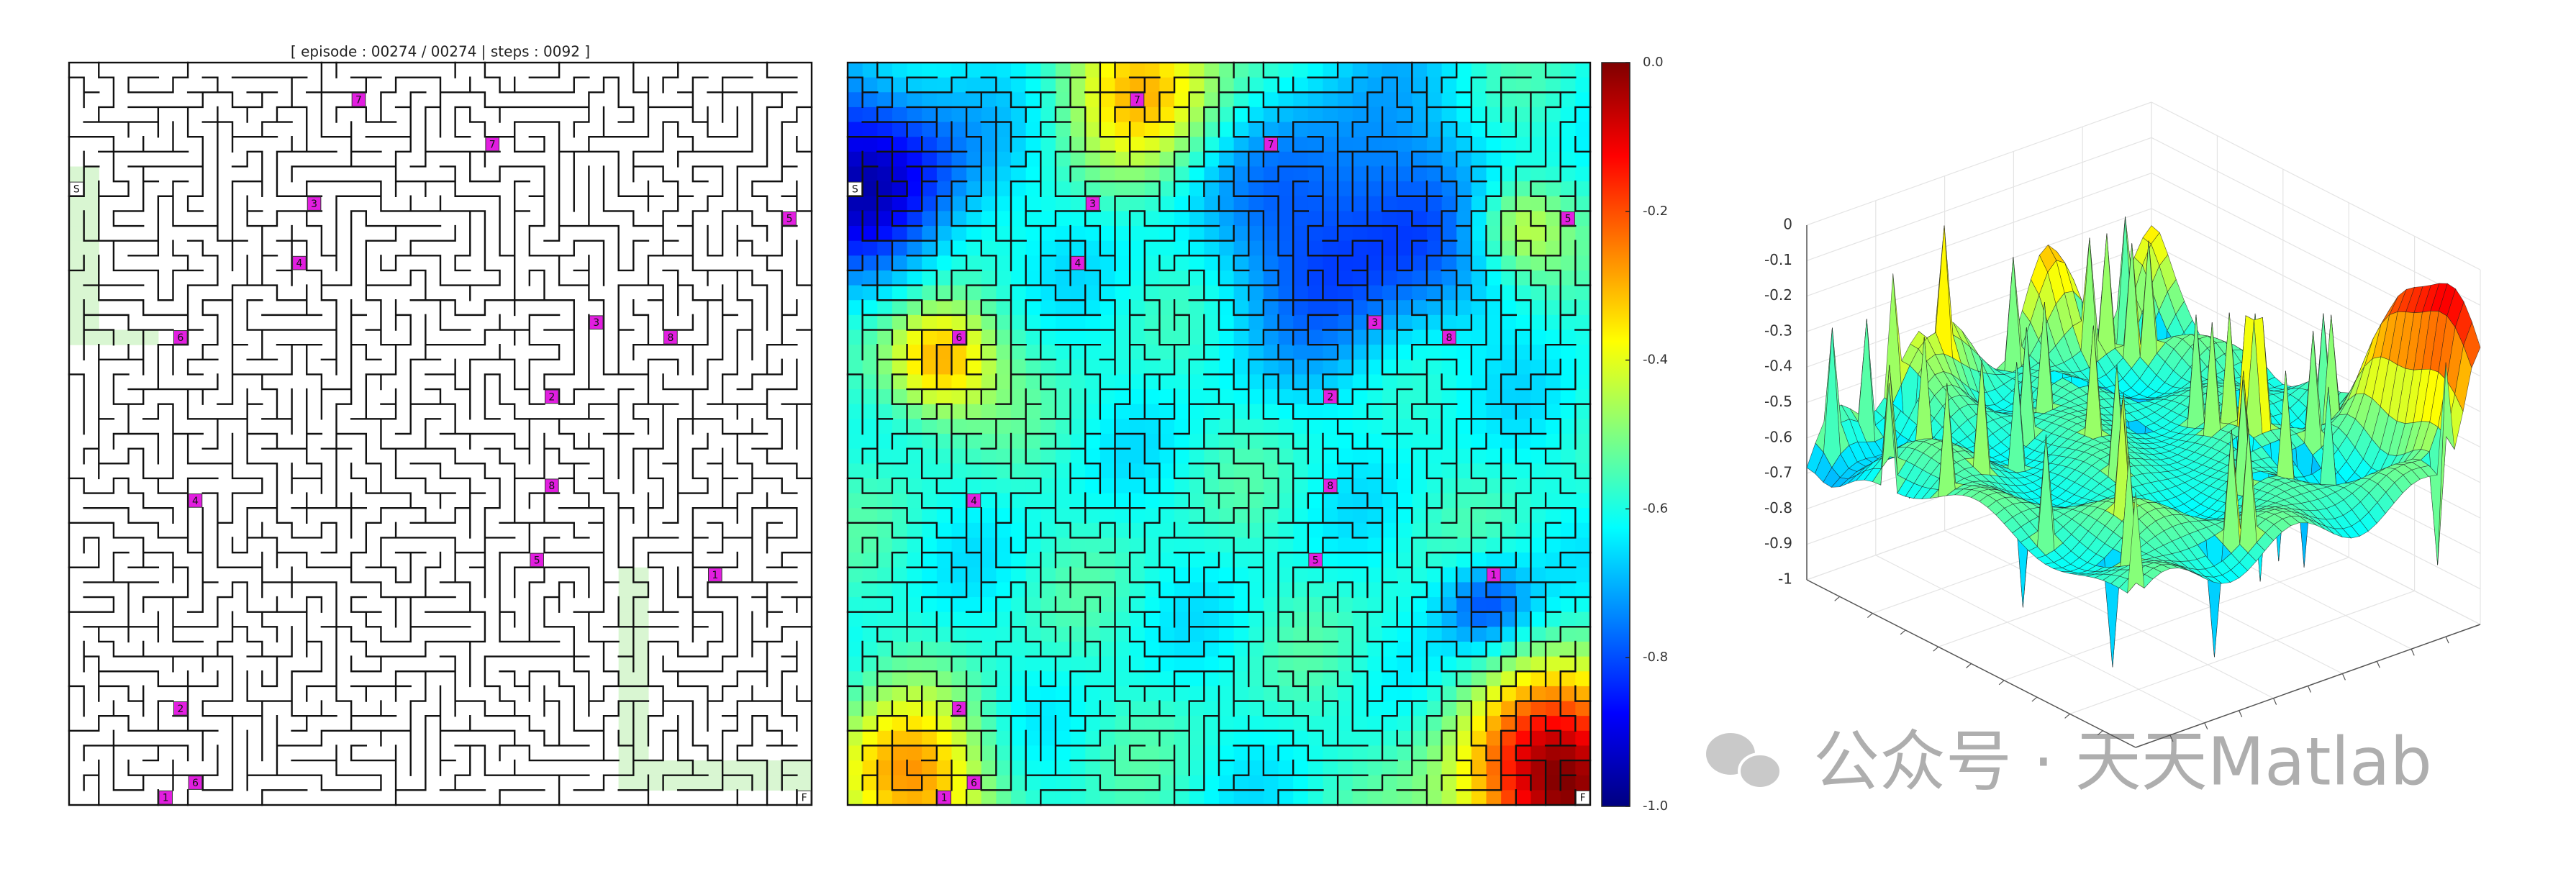 The width and height of the screenshot is (2576, 869). Describe the element at coordinates (180, 338) in the screenshot. I see `marker-label: 6` at that location.